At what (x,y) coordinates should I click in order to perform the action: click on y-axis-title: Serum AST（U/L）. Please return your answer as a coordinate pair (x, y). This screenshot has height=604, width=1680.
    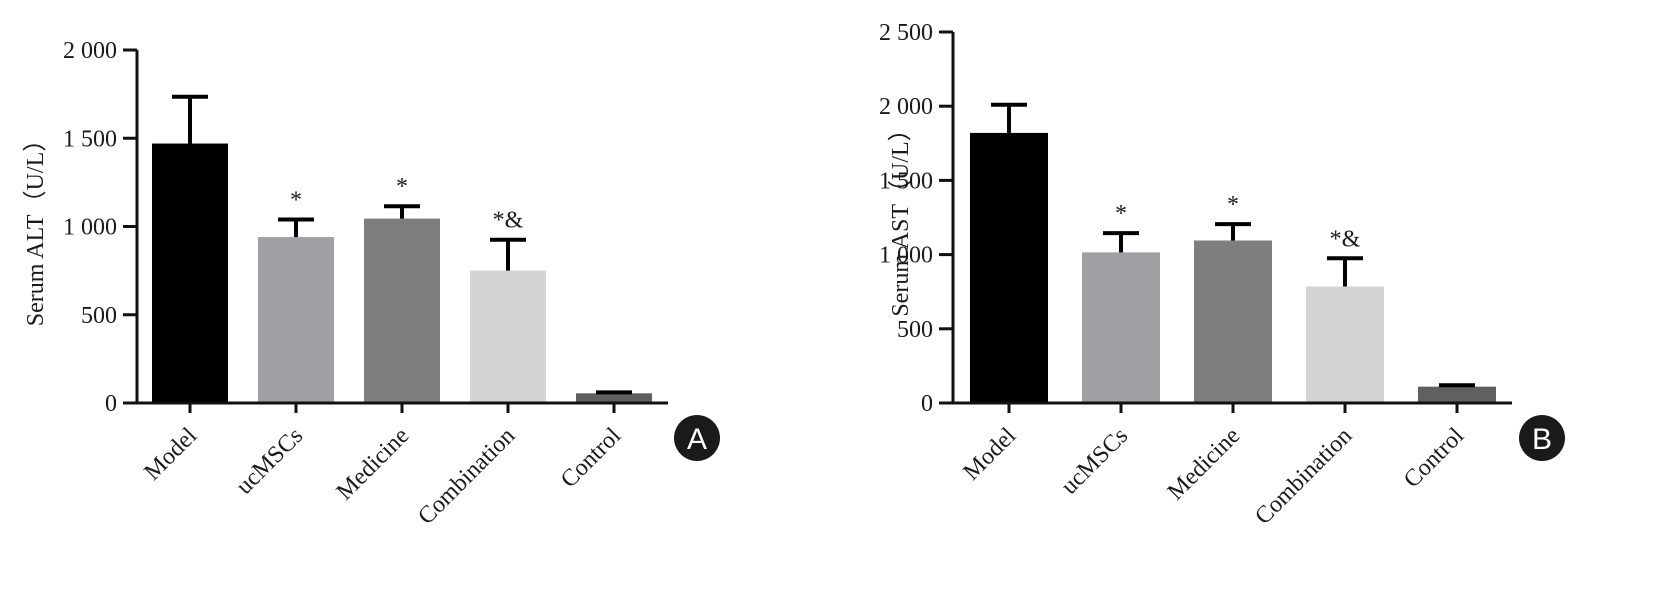
    Looking at the image, I should click on (901, 216).